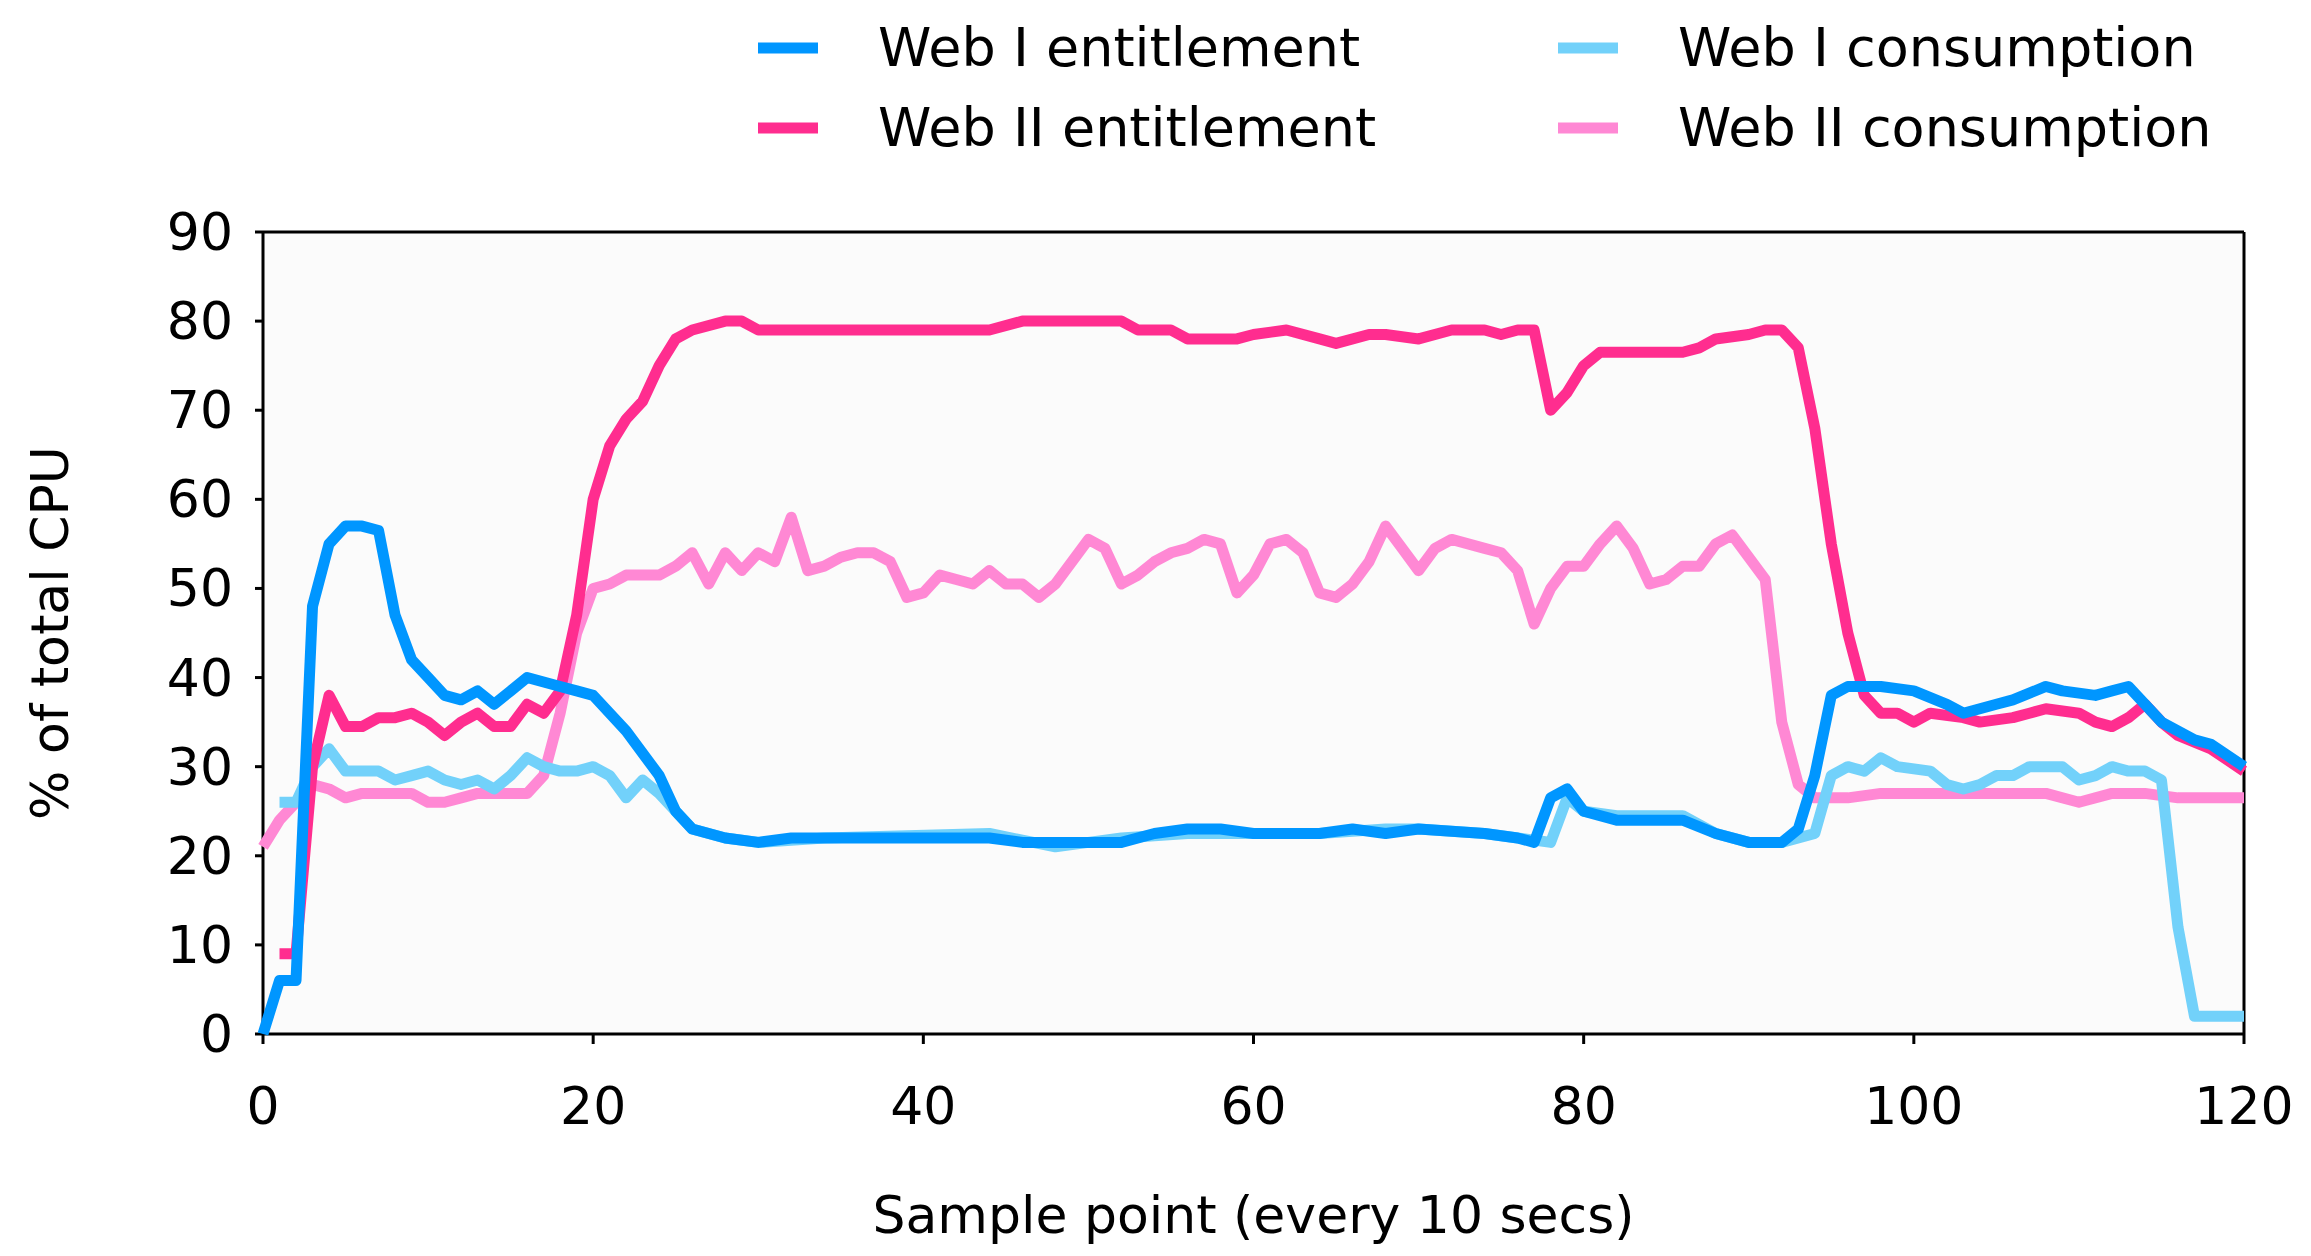 The width and height of the screenshot is (2311, 1256). What do you see at coordinates (2244, 1106) in the screenshot?
I see `x-tick-label: 120` at bounding box center [2244, 1106].